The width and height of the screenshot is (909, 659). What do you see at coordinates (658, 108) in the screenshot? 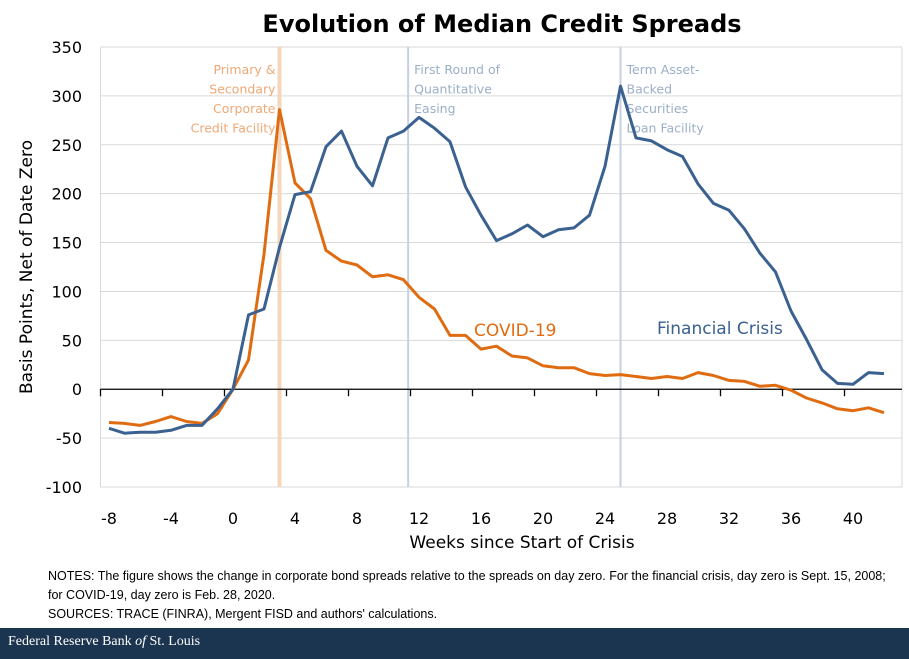
I see `event-annotation-line: Securities` at bounding box center [658, 108].